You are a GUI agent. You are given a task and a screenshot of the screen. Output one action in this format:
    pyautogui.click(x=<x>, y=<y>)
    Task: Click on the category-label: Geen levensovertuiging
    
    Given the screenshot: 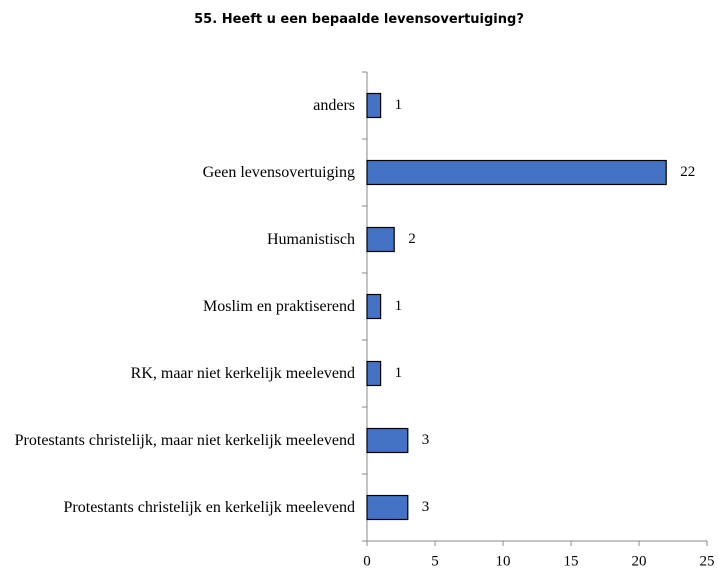 What is the action you would take?
    pyautogui.click(x=278, y=172)
    